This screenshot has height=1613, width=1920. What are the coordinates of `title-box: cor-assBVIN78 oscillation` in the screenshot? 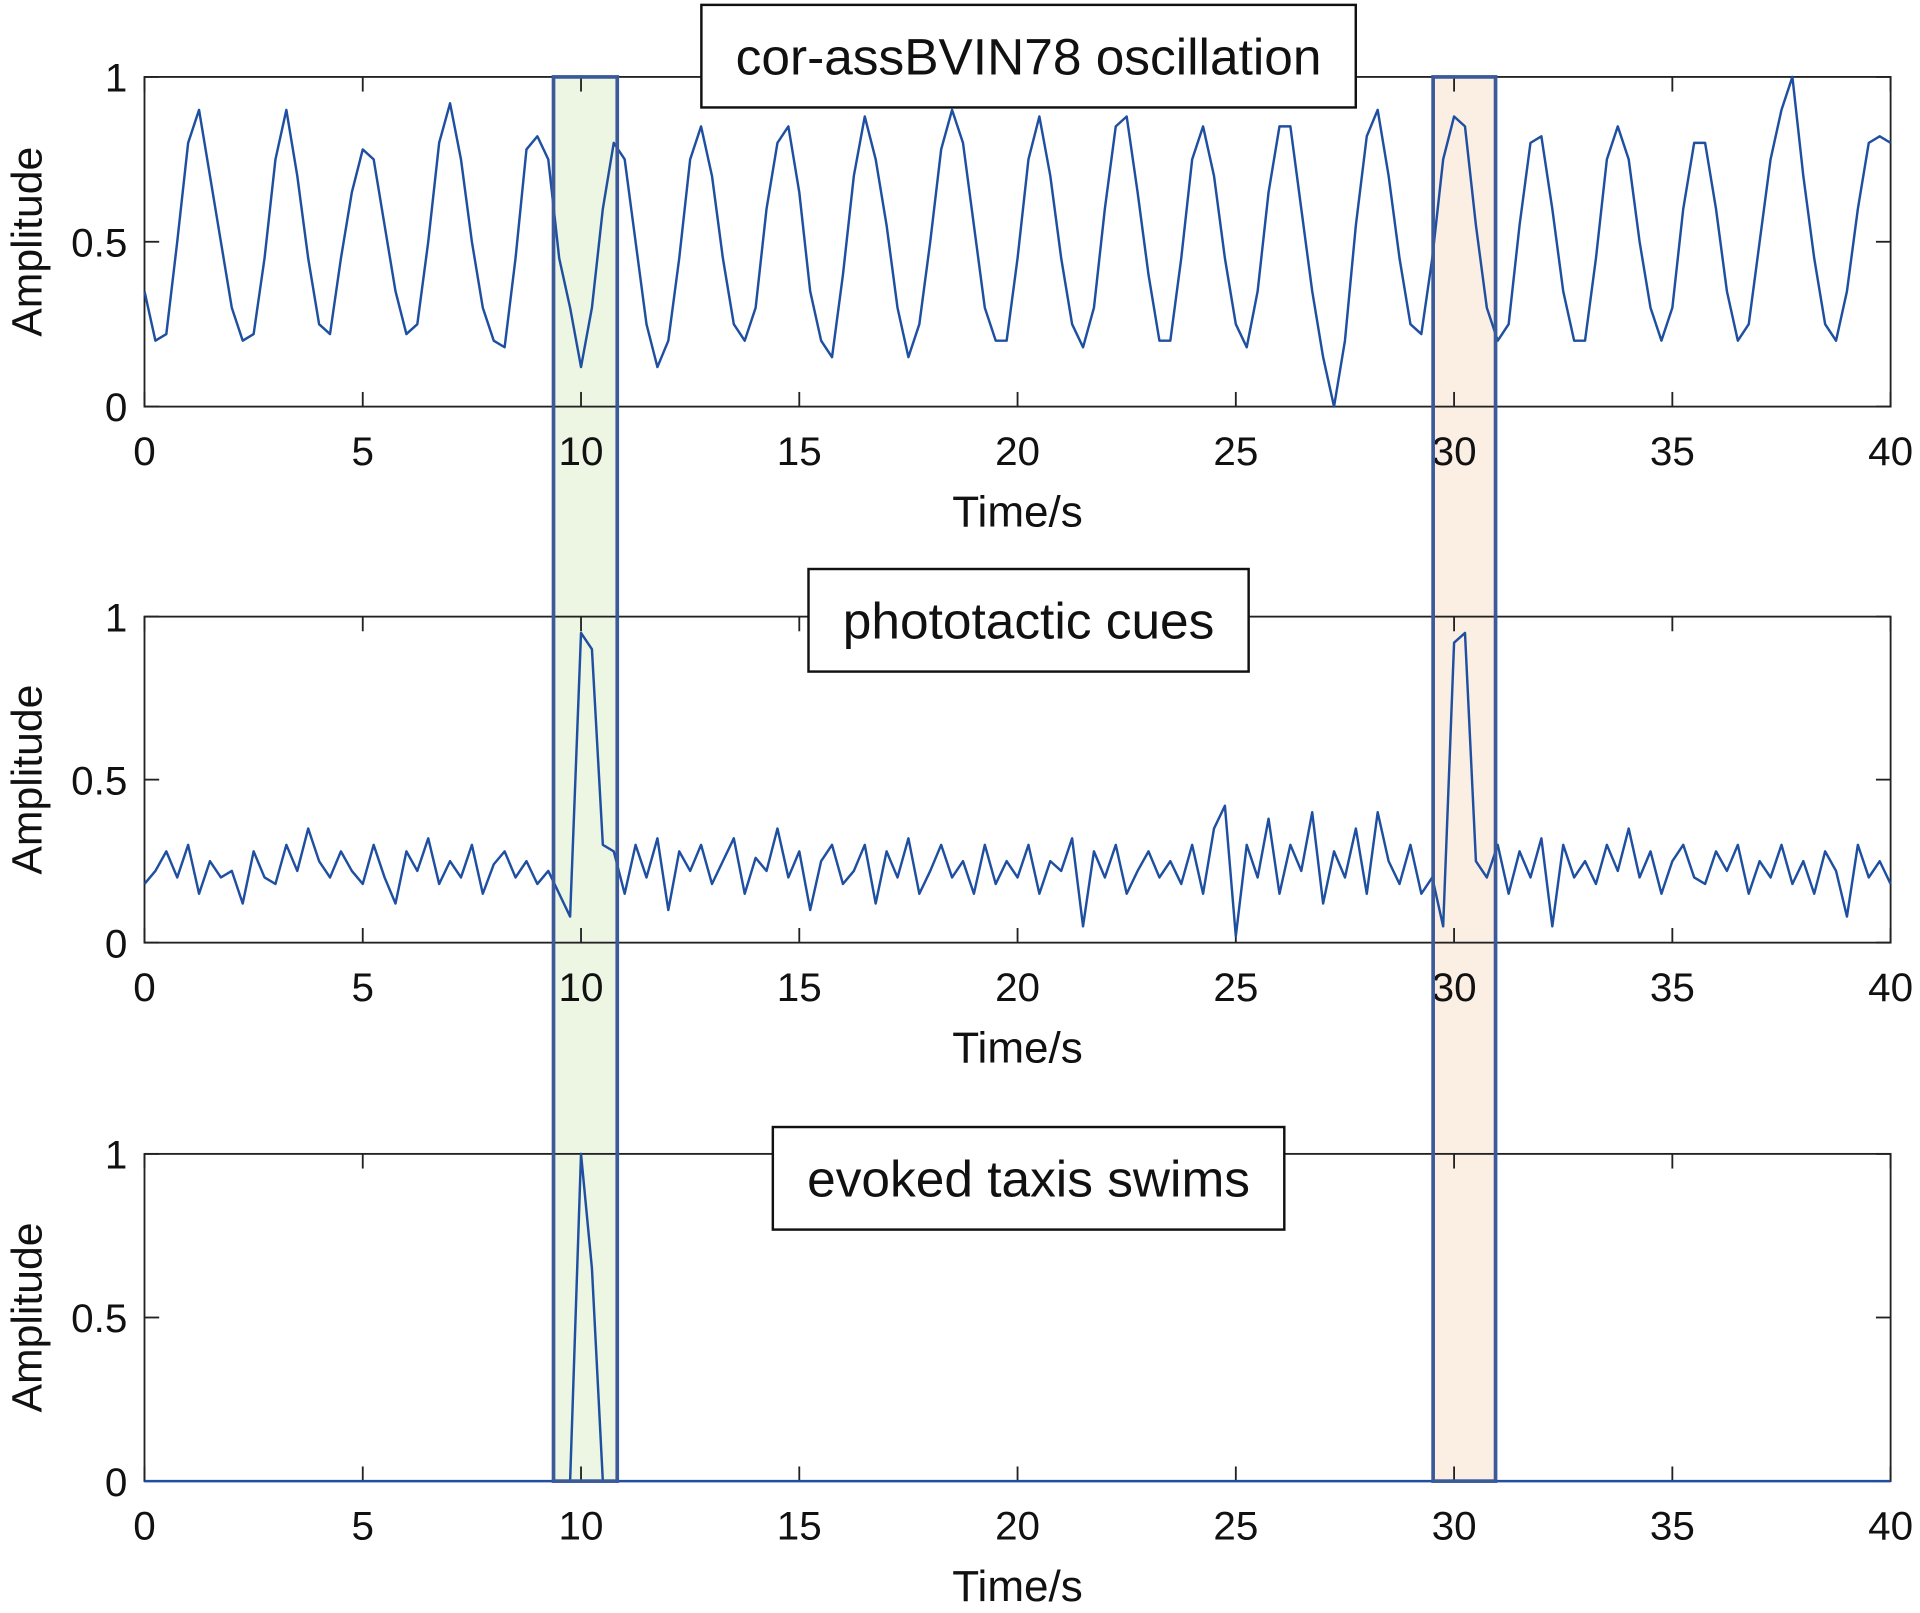 It's located at (1028, 56).